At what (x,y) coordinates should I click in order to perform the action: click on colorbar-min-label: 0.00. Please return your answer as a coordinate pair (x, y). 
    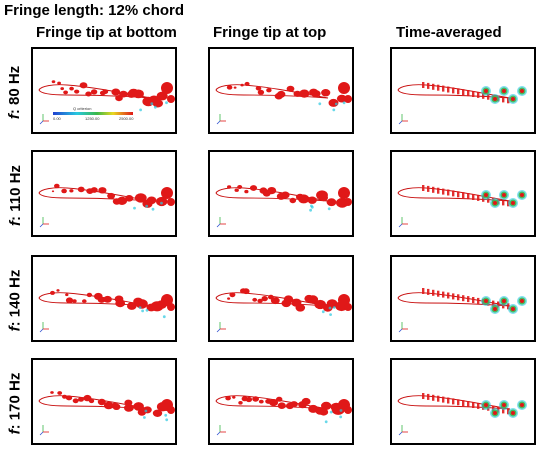
    Looking at the image, I should click on (57, 118).